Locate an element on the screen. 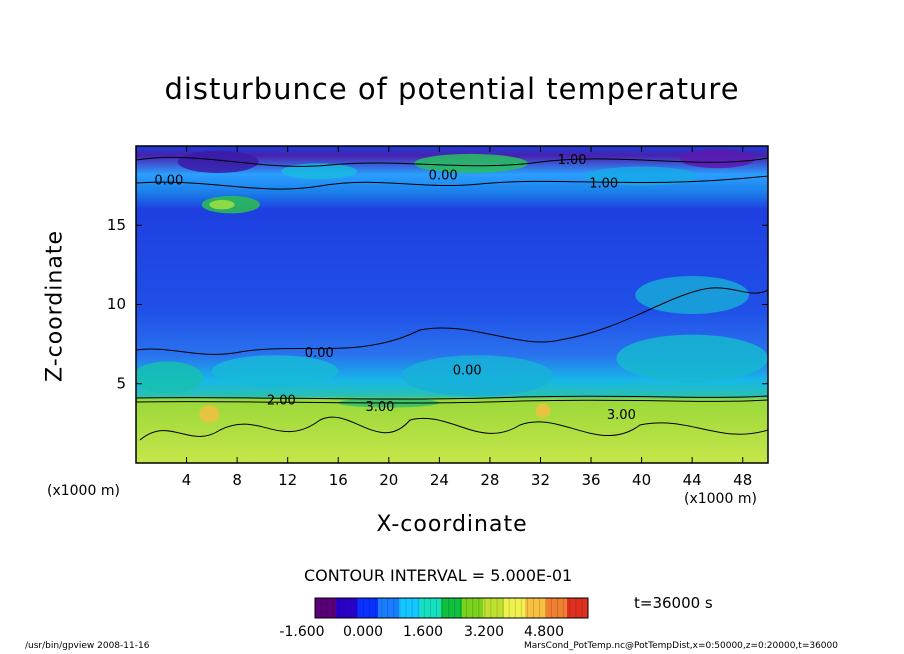  colorbar-frame is located at coordinates (451, 608).